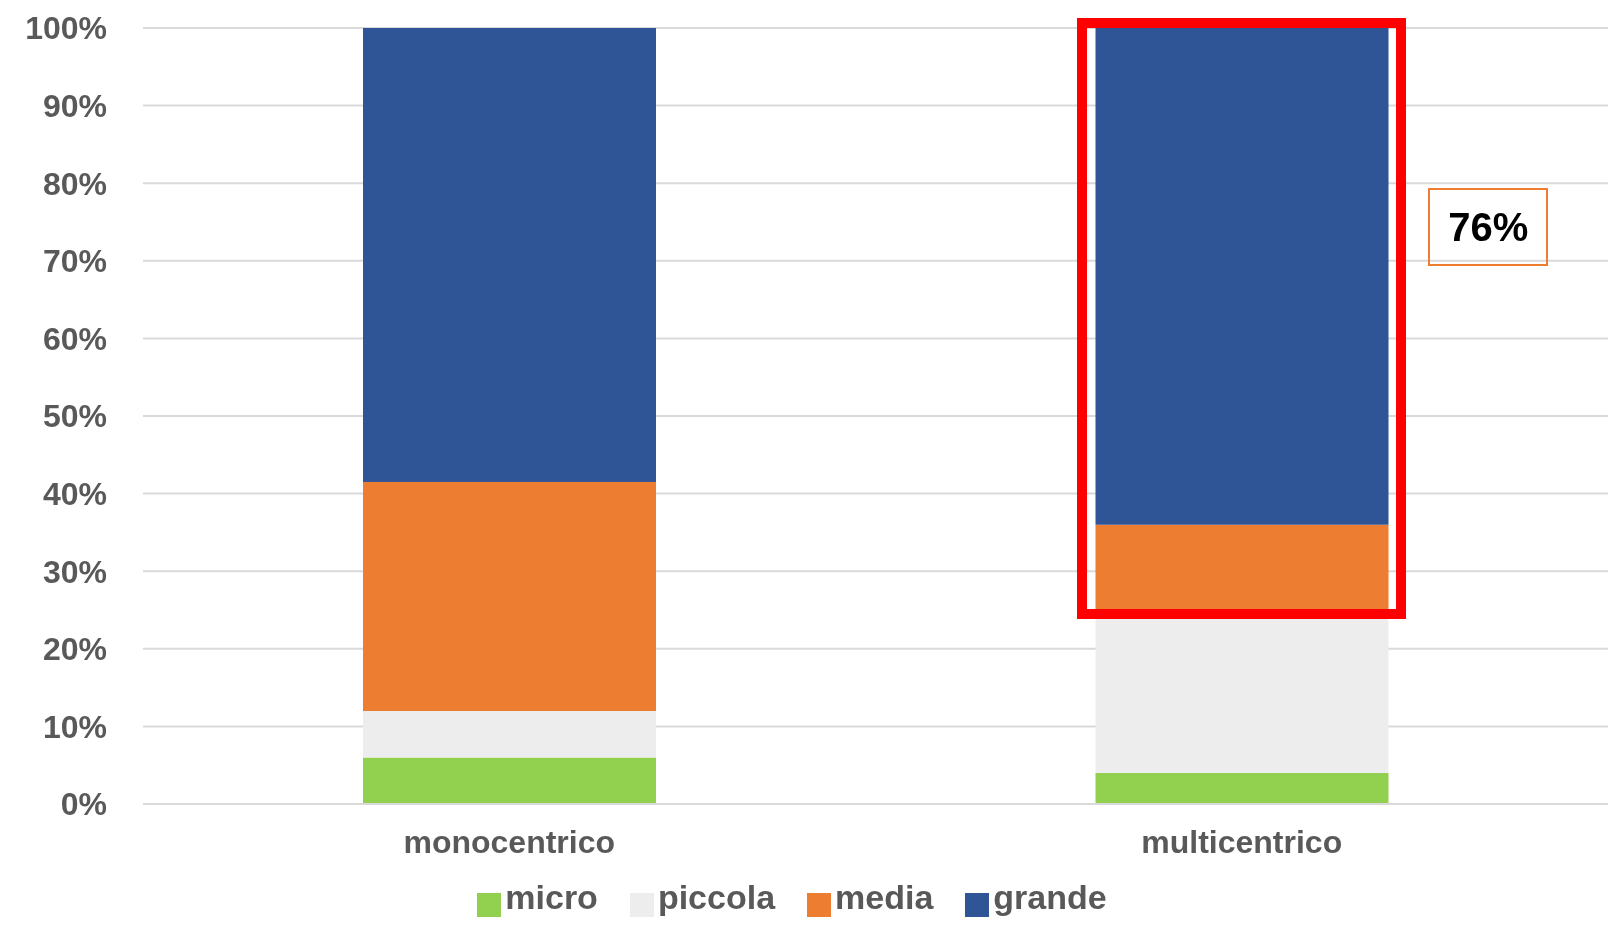 This screenshot has height=944, width=1619. What do you see at coordinates (74, 649) in the screenshot?
I see `y-tick-label: 20%` at bounding box center [74, 649].